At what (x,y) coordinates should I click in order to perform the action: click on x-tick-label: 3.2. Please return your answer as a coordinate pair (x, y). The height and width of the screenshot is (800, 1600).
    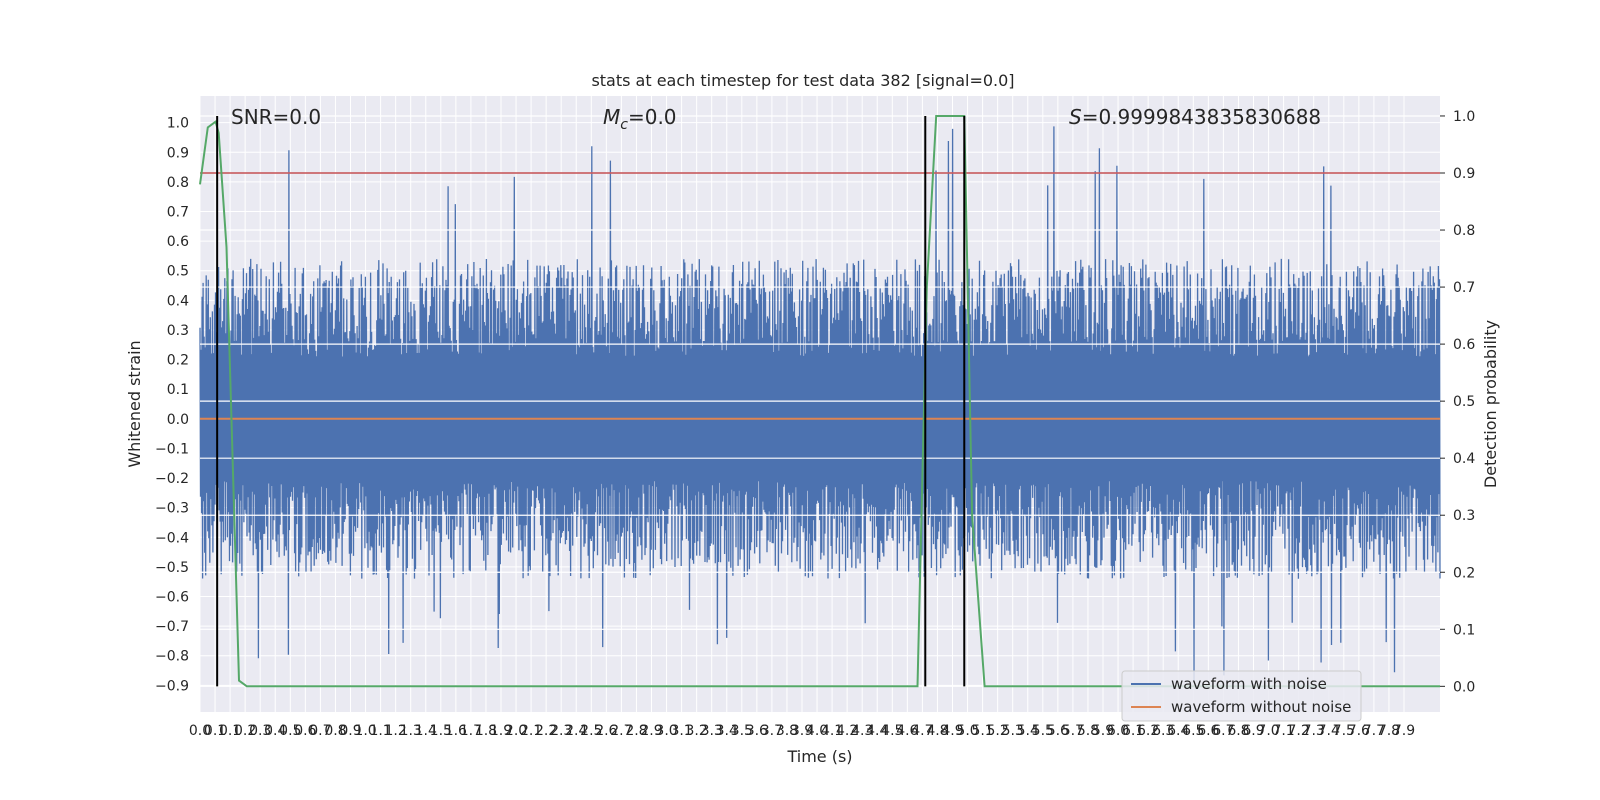
    Looking at the image, I should click on (697, 731).